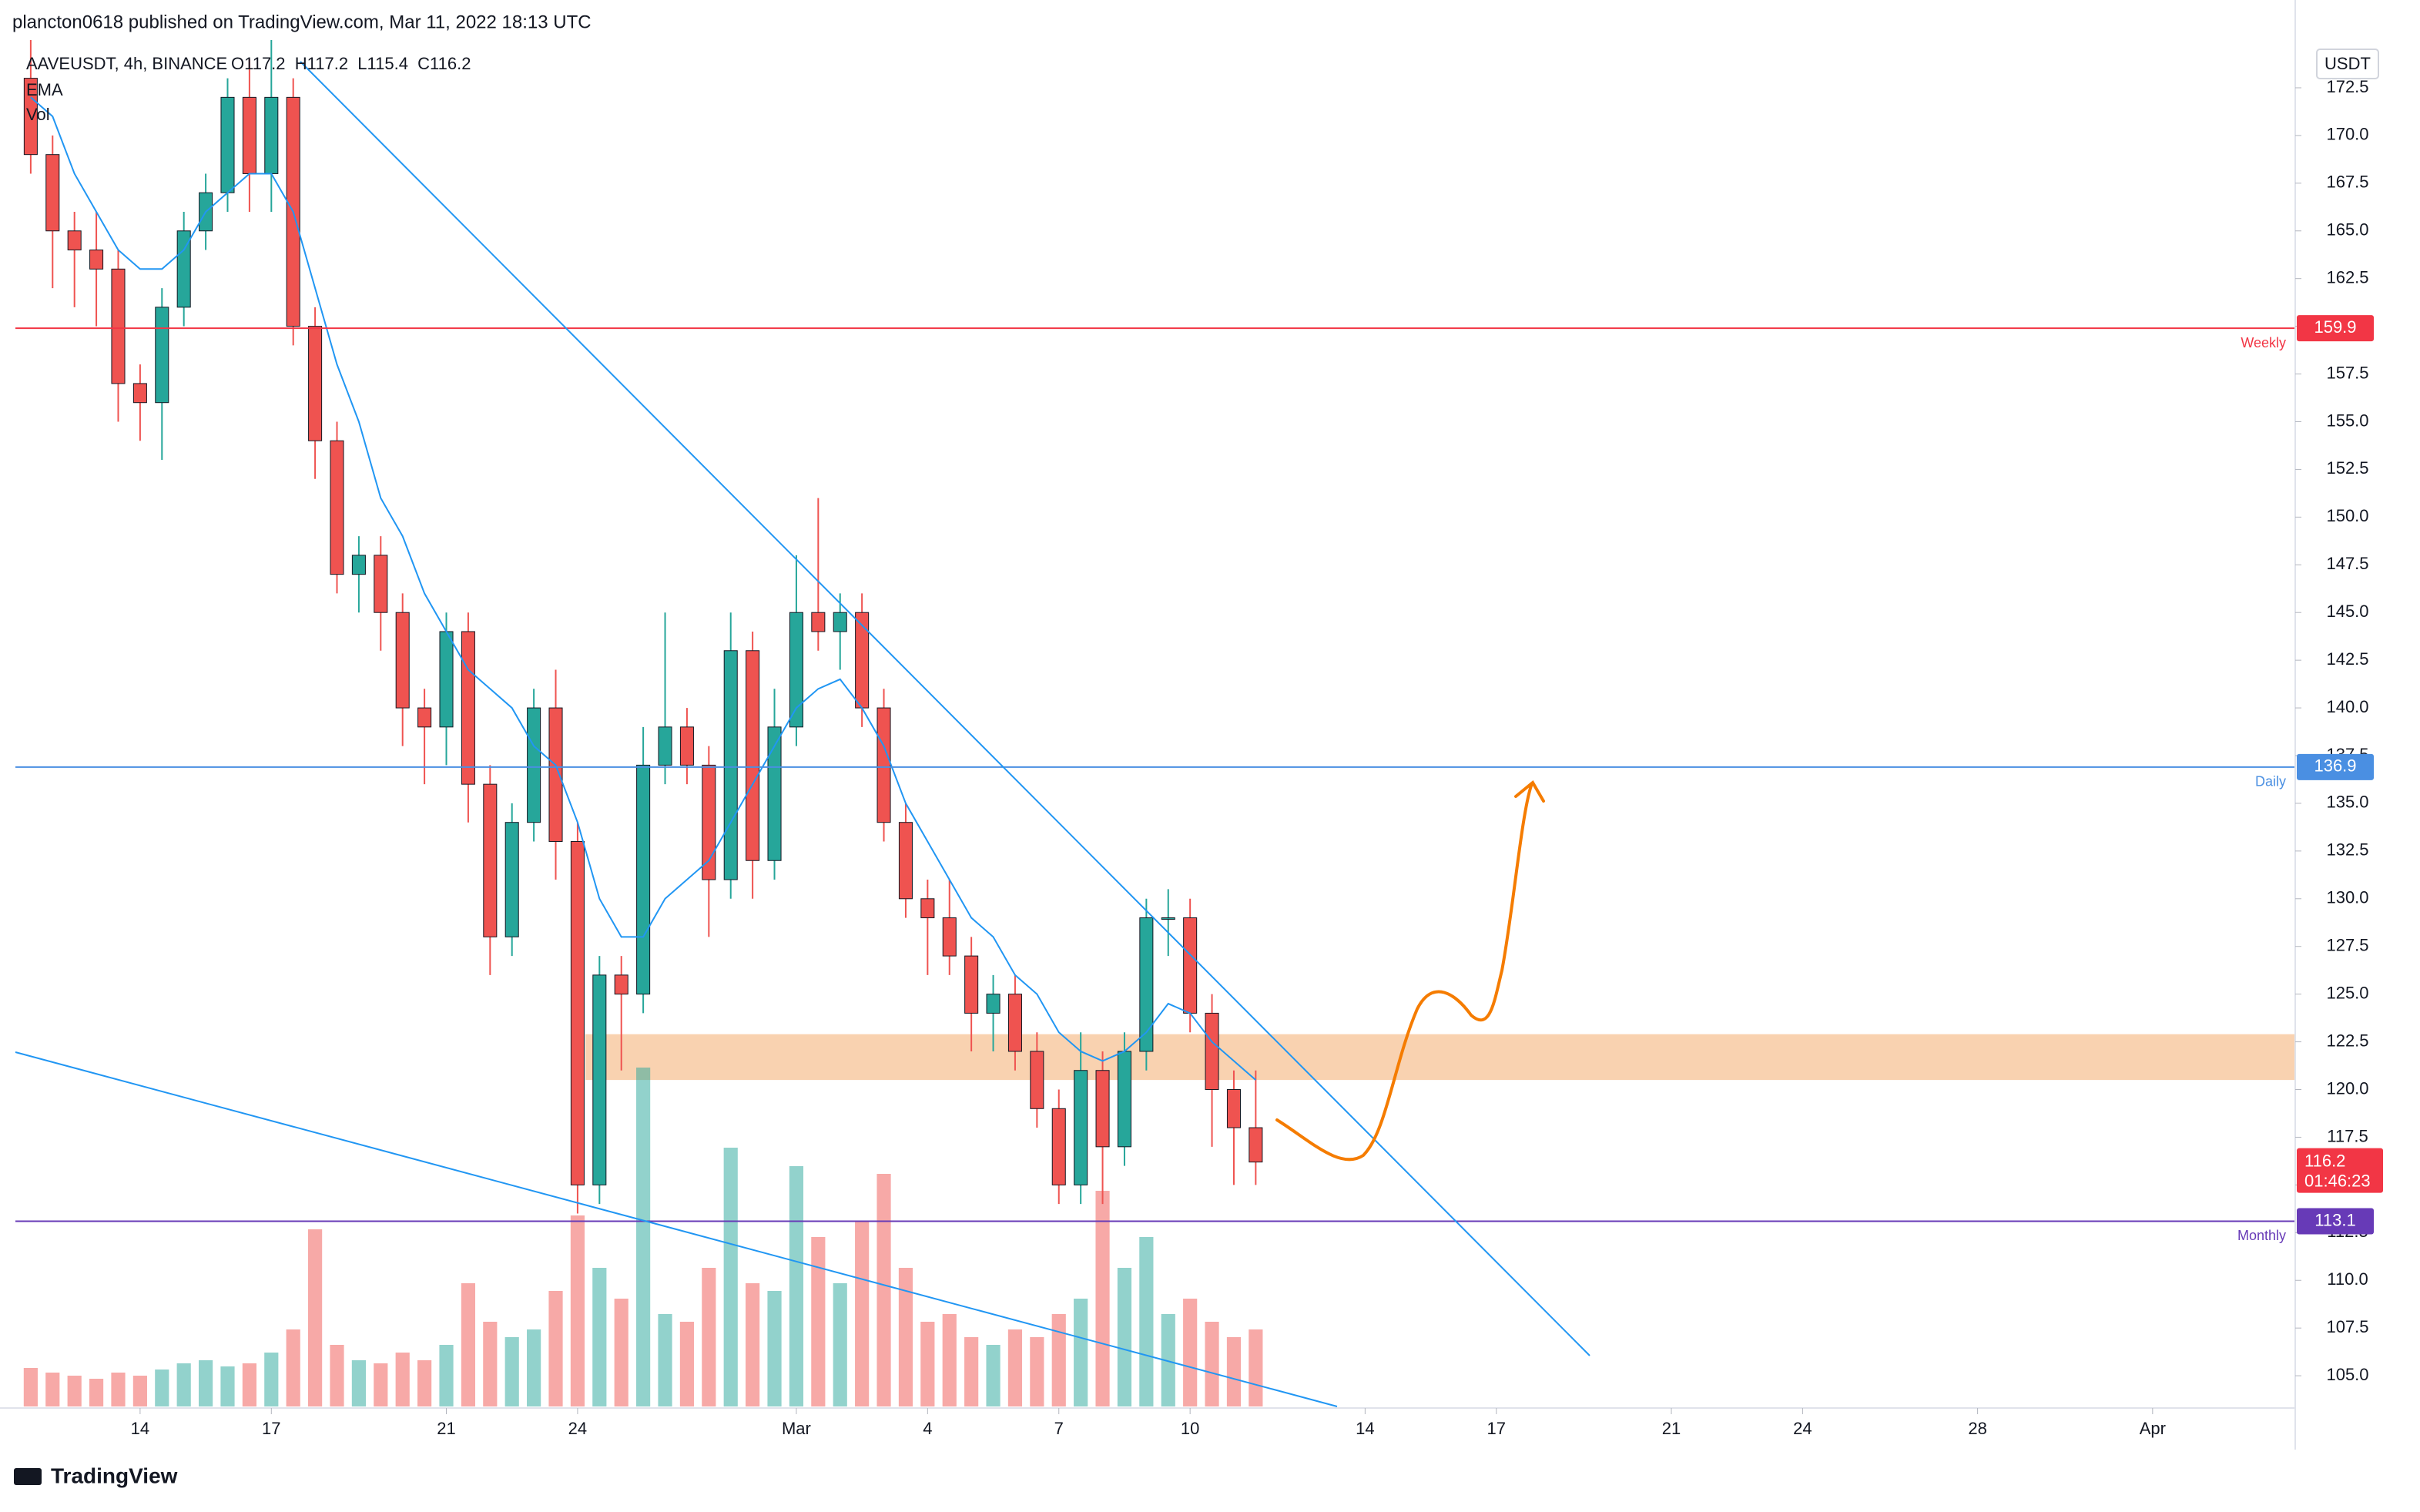 The height and width of the screenshot is (1512, 2420). I want to click on x-tick-label: 14, so click(140, 1428).